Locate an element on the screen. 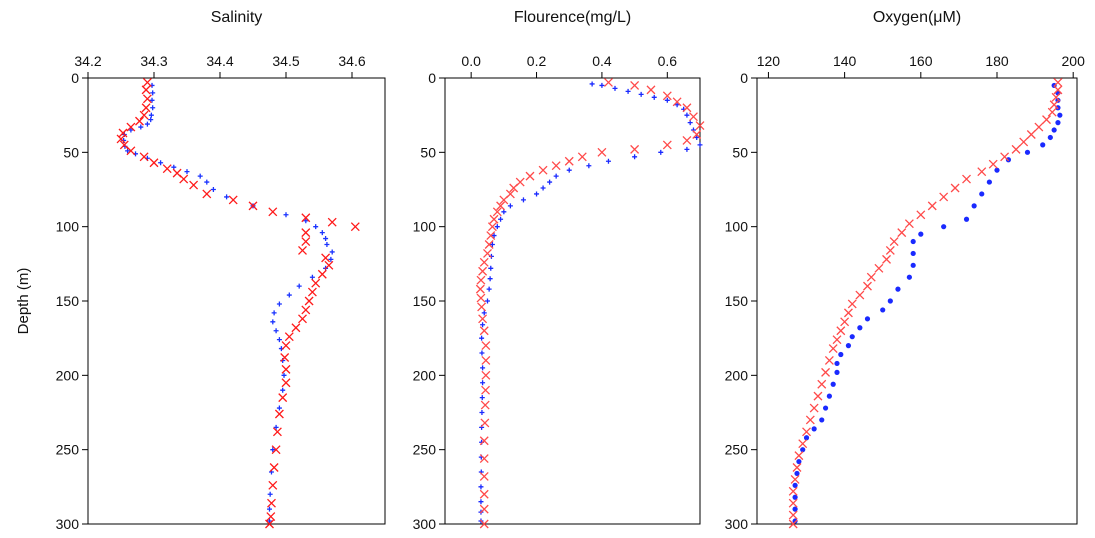 The height and width of the screenshot is (538, 1095). fluorescence-y-tick-label: 100 is located at coordinates (425, 227).